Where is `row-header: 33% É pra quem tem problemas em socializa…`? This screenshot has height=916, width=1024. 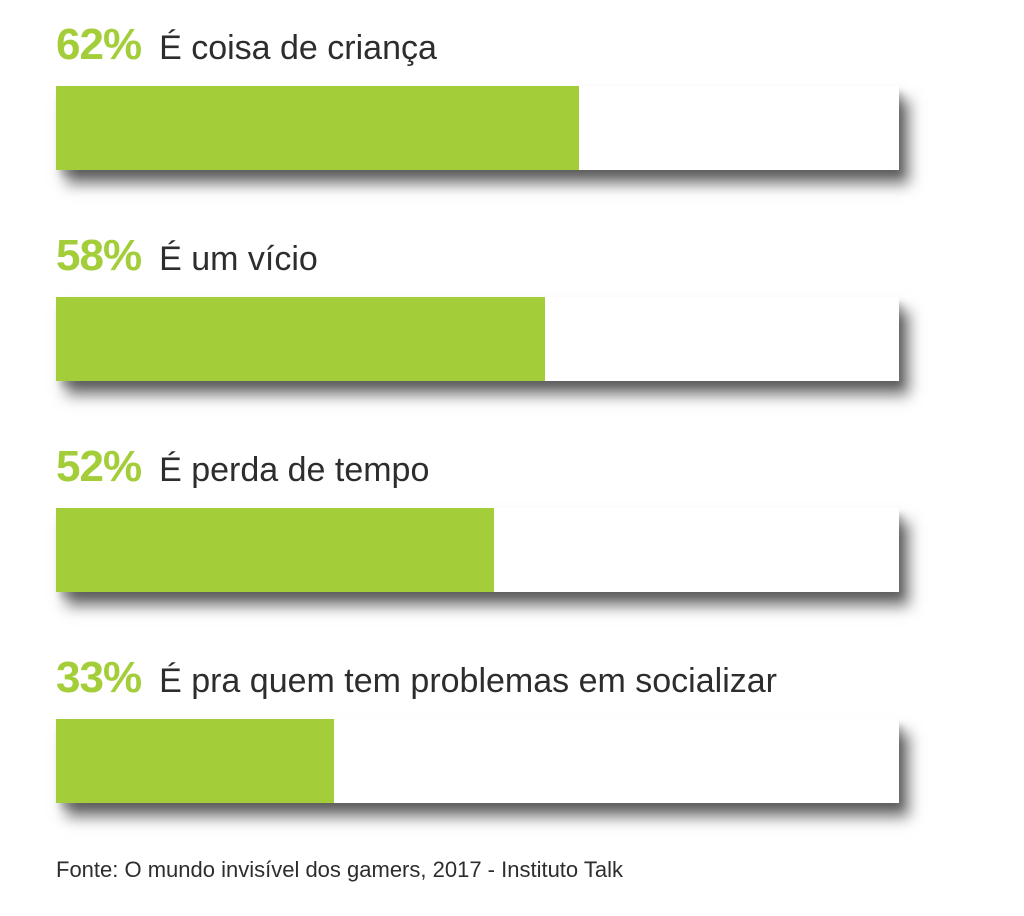 row-header: 33% É pra quem tem problemas em socializa… is located at coordinates (416, 678).